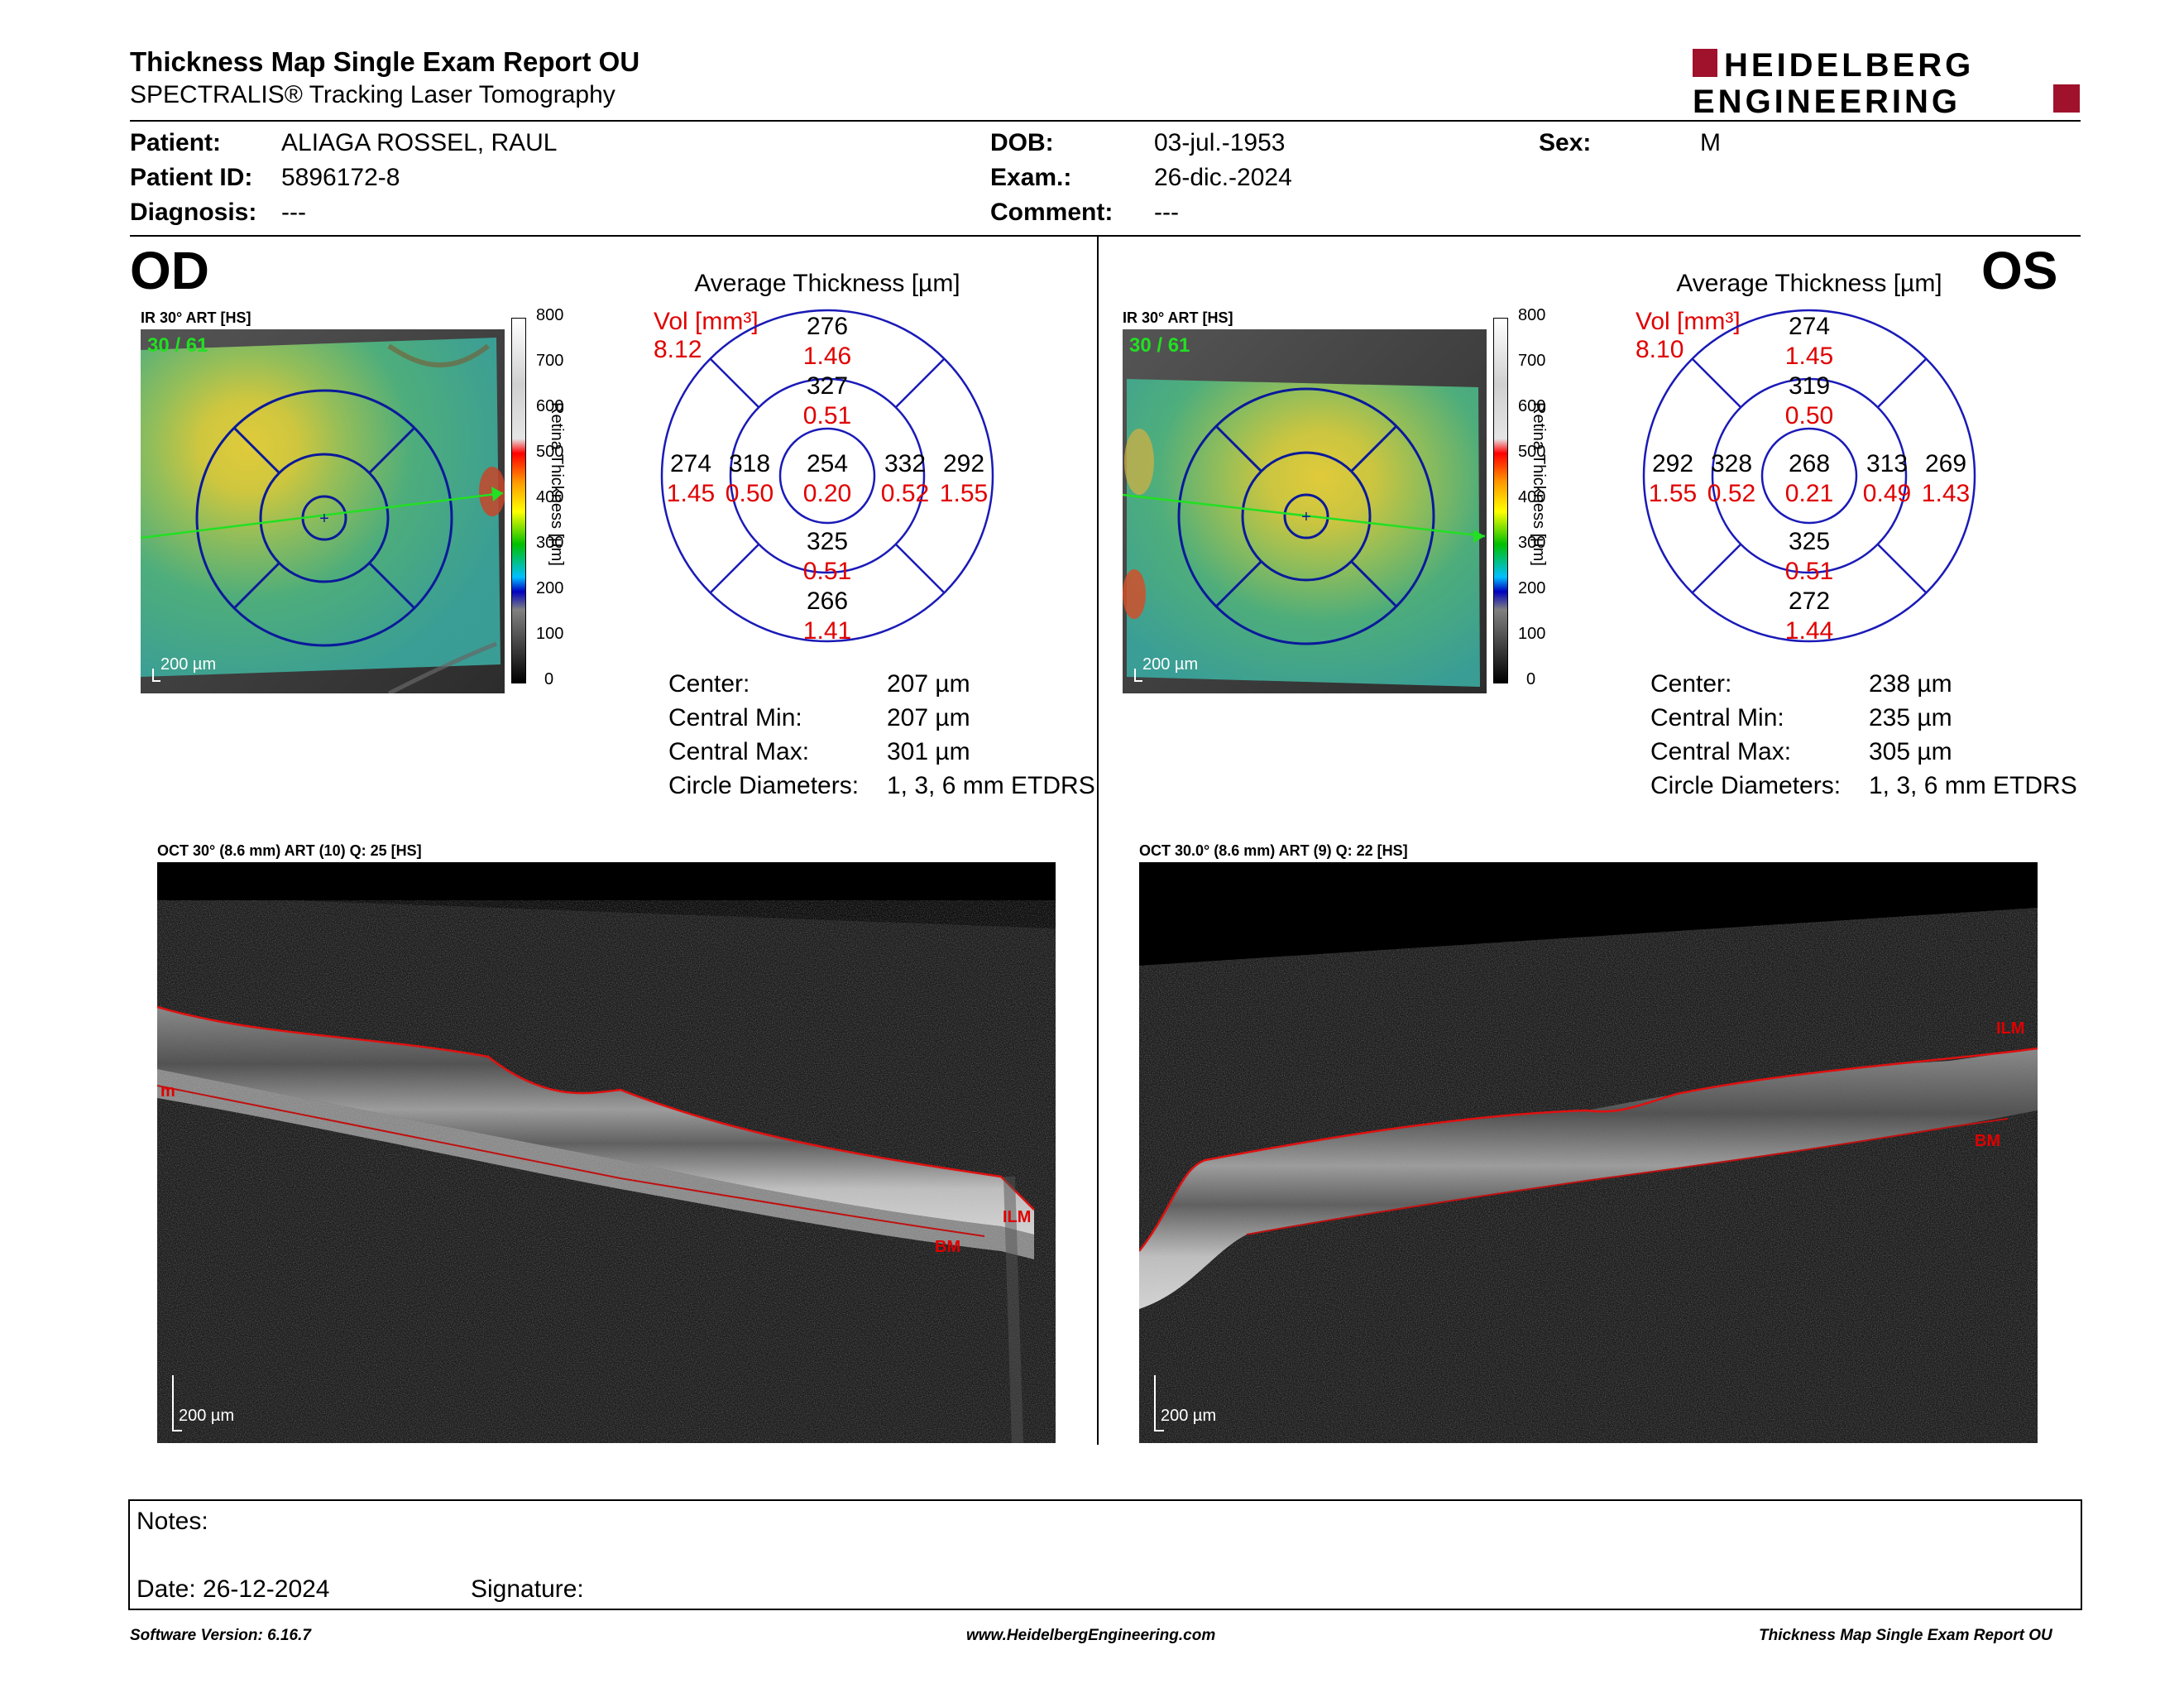 The height and width of the screenshot is (1688, 2184). What do you see at coordinates (827, 283) in the screenshot?
I see `od-avg-title: Average Thickness [µm]` at bounding box center [827, 283].